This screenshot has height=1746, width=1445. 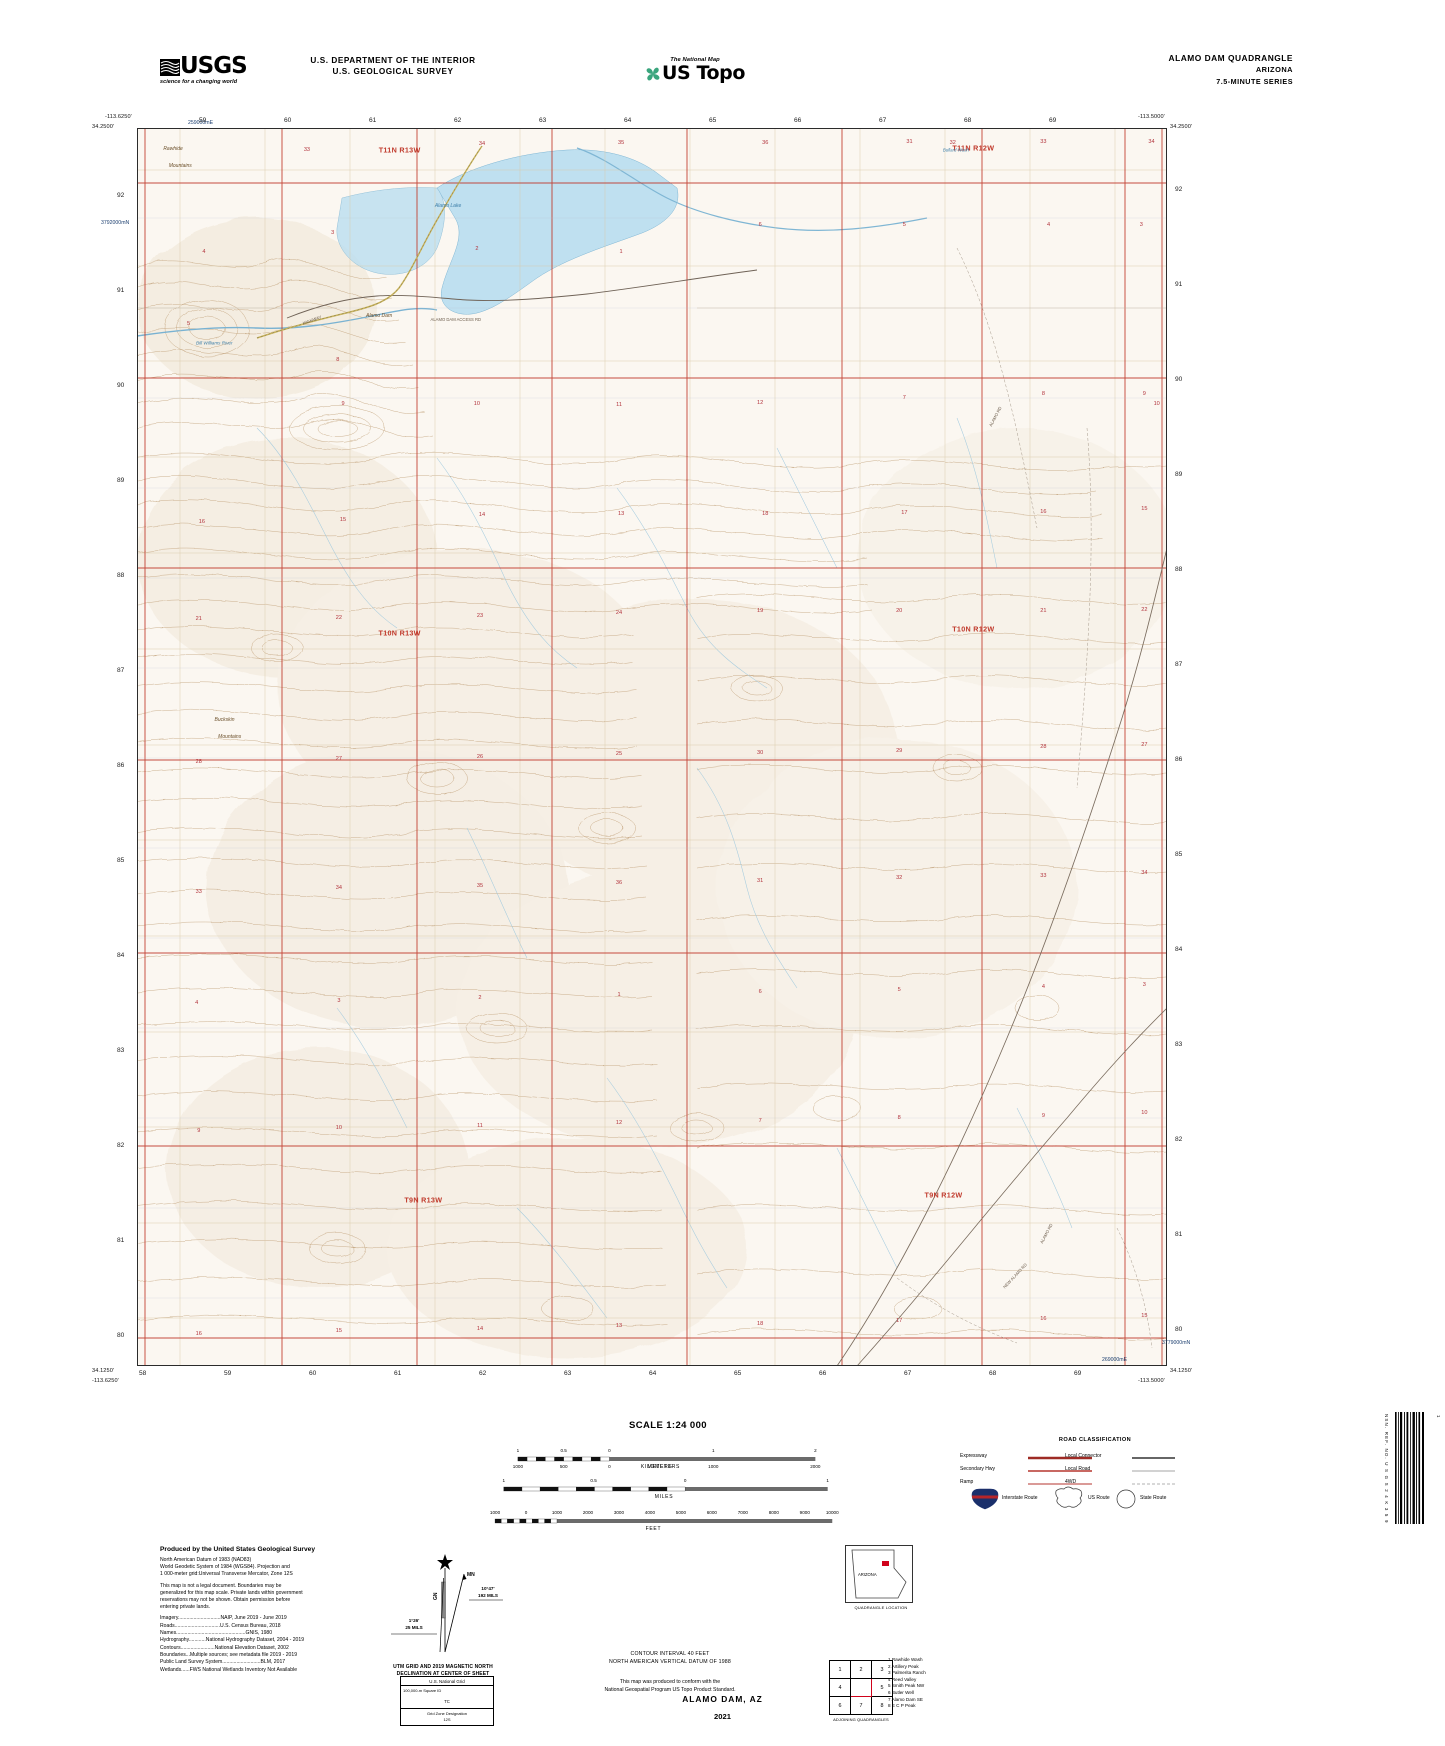 What do you see at coordinates (804, 1512) in the screenshot?
I see `scale-tick-label: 9000` at bounding box center [804, 1512].